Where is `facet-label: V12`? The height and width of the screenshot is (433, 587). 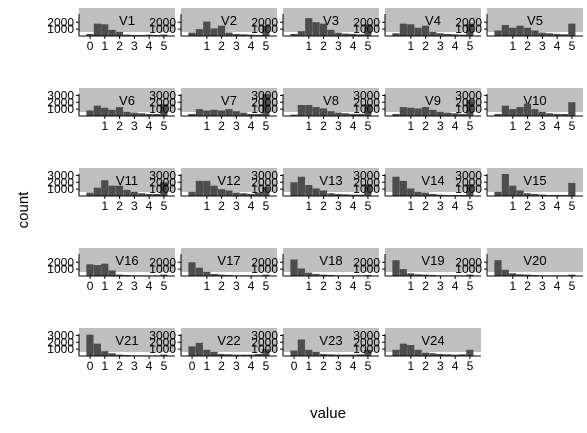 facet-label: V12 is located at coordinates (228, 180).